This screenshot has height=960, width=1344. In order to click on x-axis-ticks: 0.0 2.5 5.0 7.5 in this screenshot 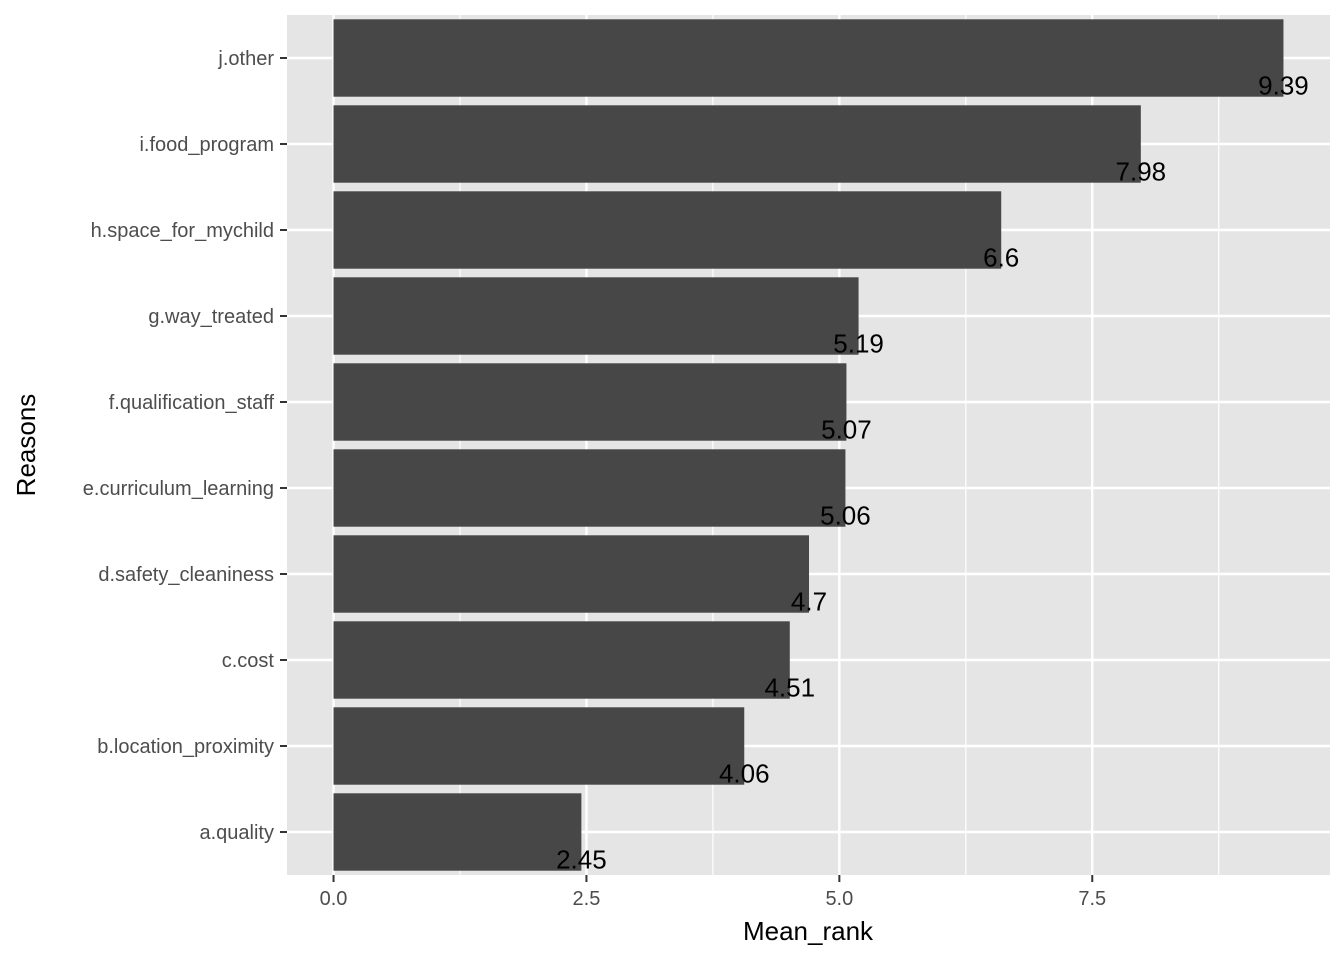, I will do `click(713, 892)`.